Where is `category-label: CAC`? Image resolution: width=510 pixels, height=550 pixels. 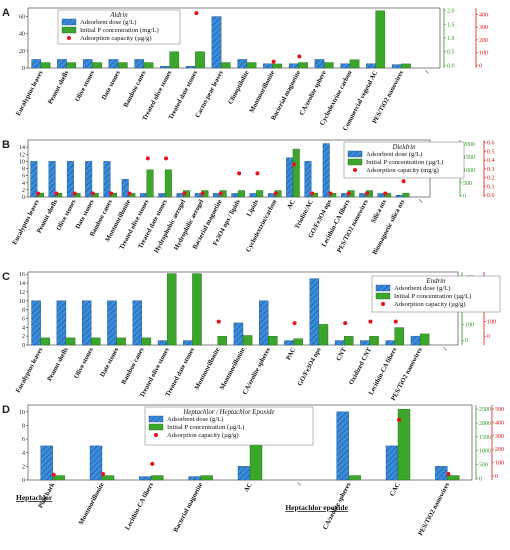 category-label: CAC is located at coordinates (395, 489).